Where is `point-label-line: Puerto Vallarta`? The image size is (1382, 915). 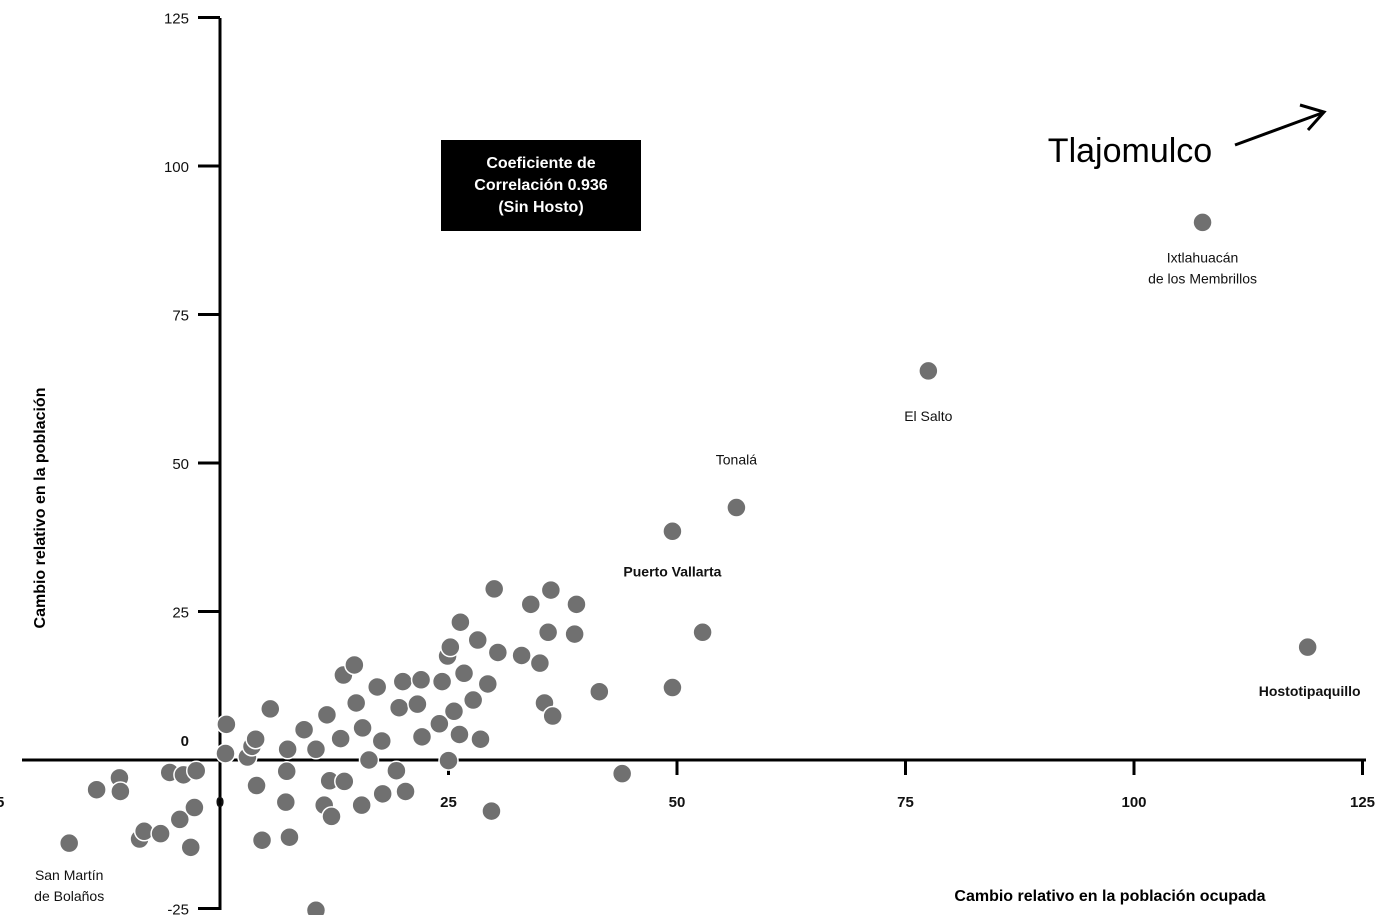 point-label-line: Puerto Vallarta is located at coordinates (672, 571).